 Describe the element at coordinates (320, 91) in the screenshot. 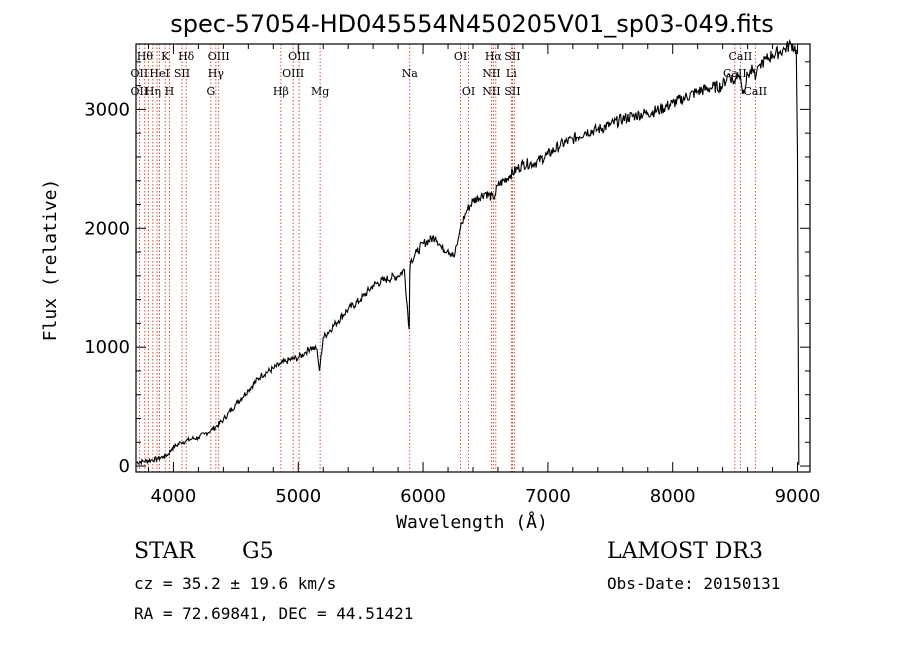

I see `spectral-line-label: Mg` at that location.